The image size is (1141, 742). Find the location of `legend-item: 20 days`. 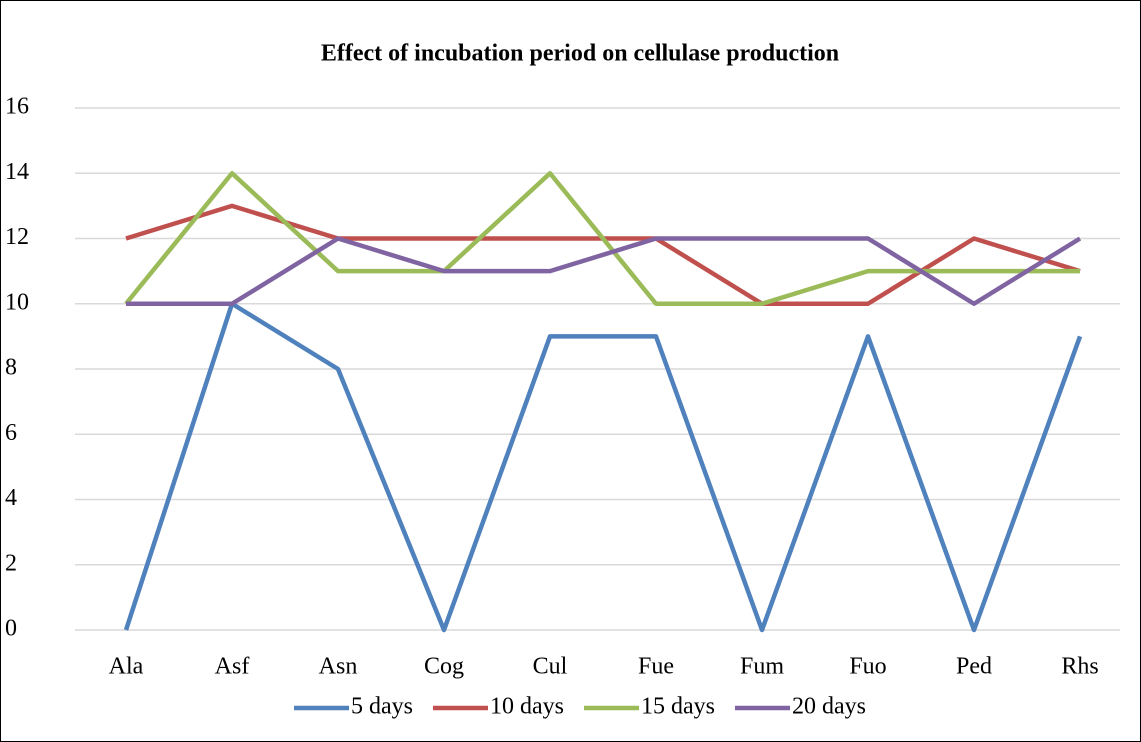

legend-item: 20 days is located at coordinates (800, 707).